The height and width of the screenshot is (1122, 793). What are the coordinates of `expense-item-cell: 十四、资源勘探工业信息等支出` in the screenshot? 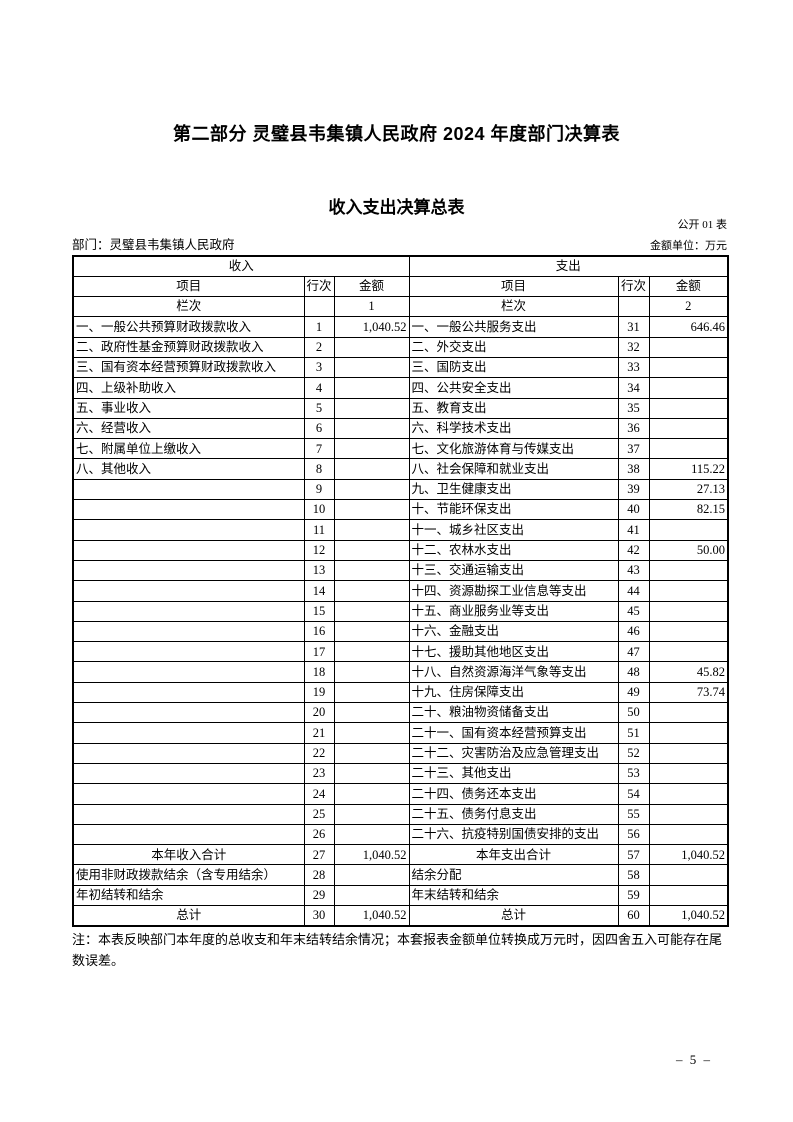 It's located at (513, 591).